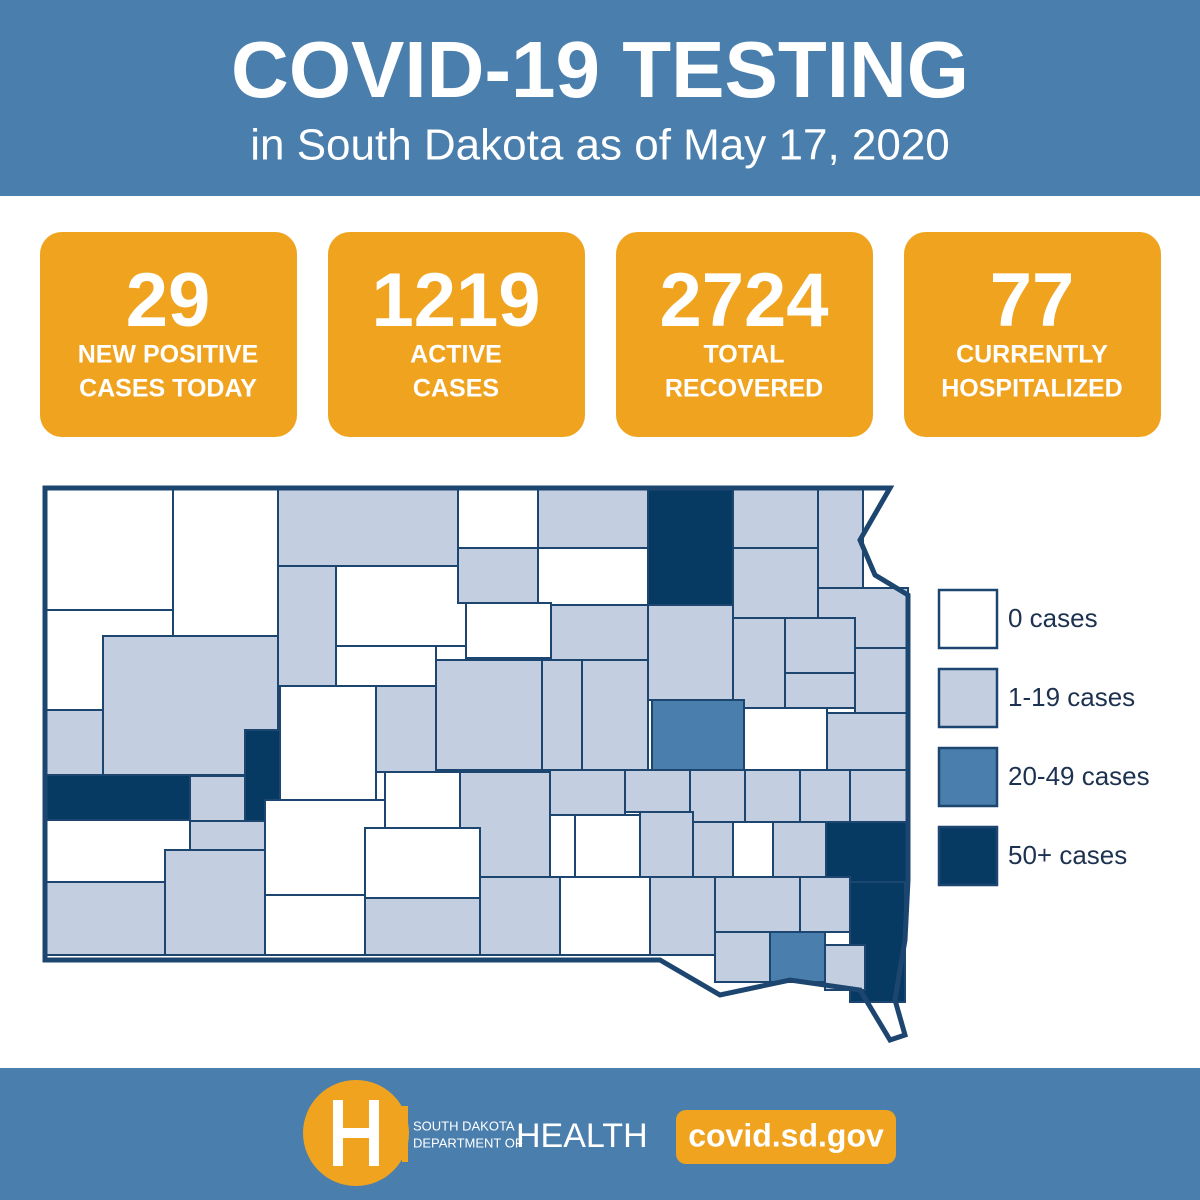 This screenshot has height=1200, width=1200. I want to click on url: covid.sd.gov, so click(786, 1135).